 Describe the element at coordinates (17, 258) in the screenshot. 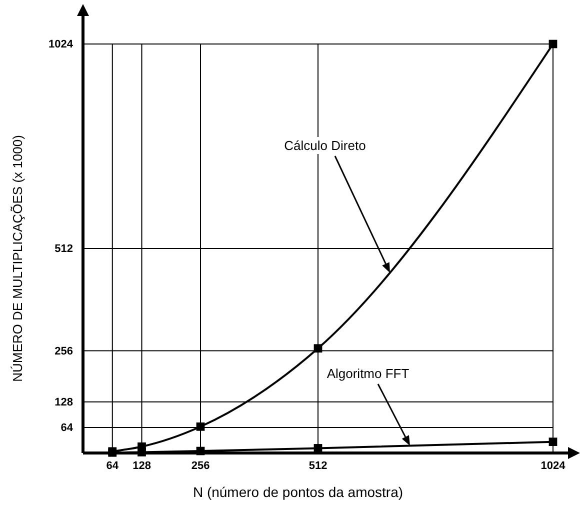

I see `y-axis-title: NÚMERO DE MULTIPLICAÇÕES (x 1000)` at that location.